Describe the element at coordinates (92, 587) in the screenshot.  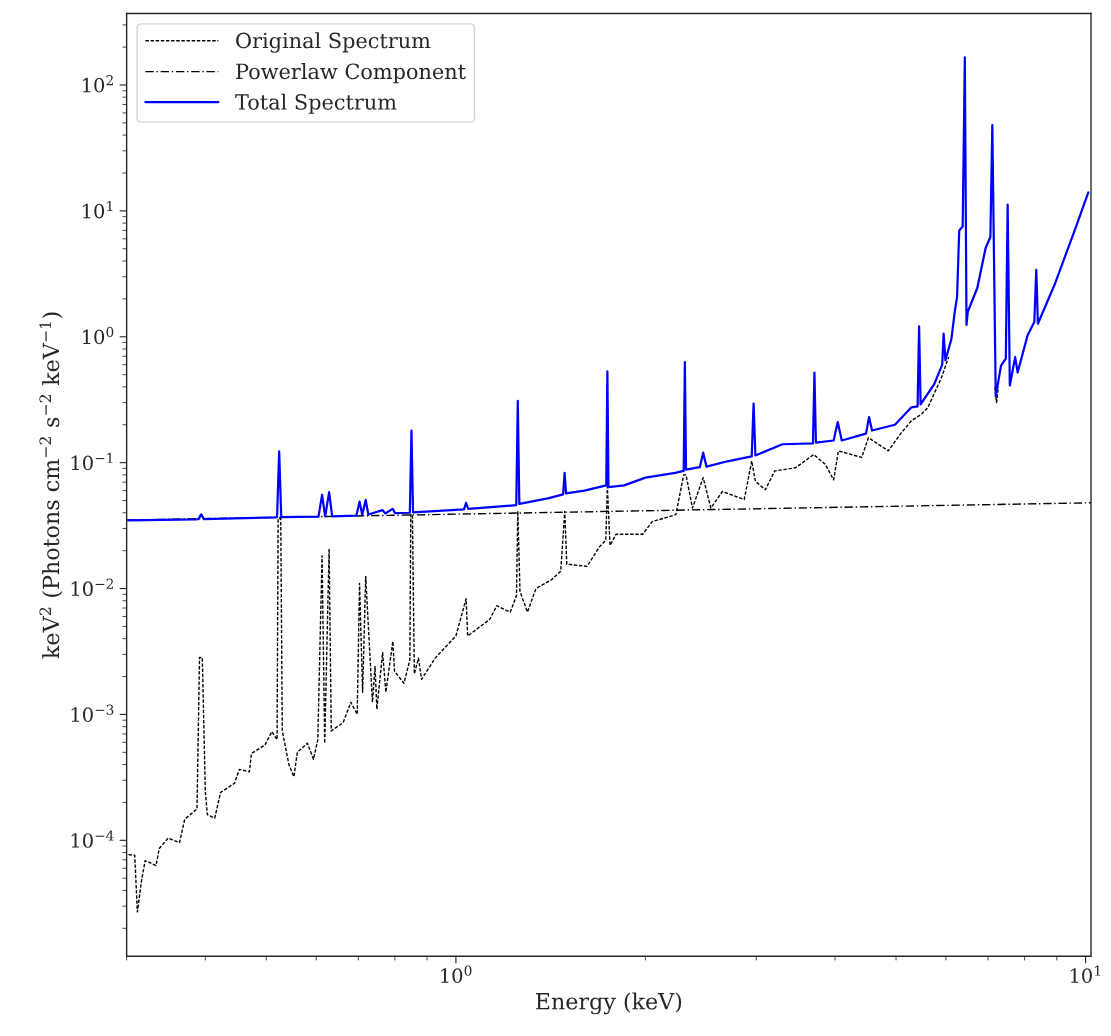
I see `y-tick-label: 10$^{−2}$` at that location.